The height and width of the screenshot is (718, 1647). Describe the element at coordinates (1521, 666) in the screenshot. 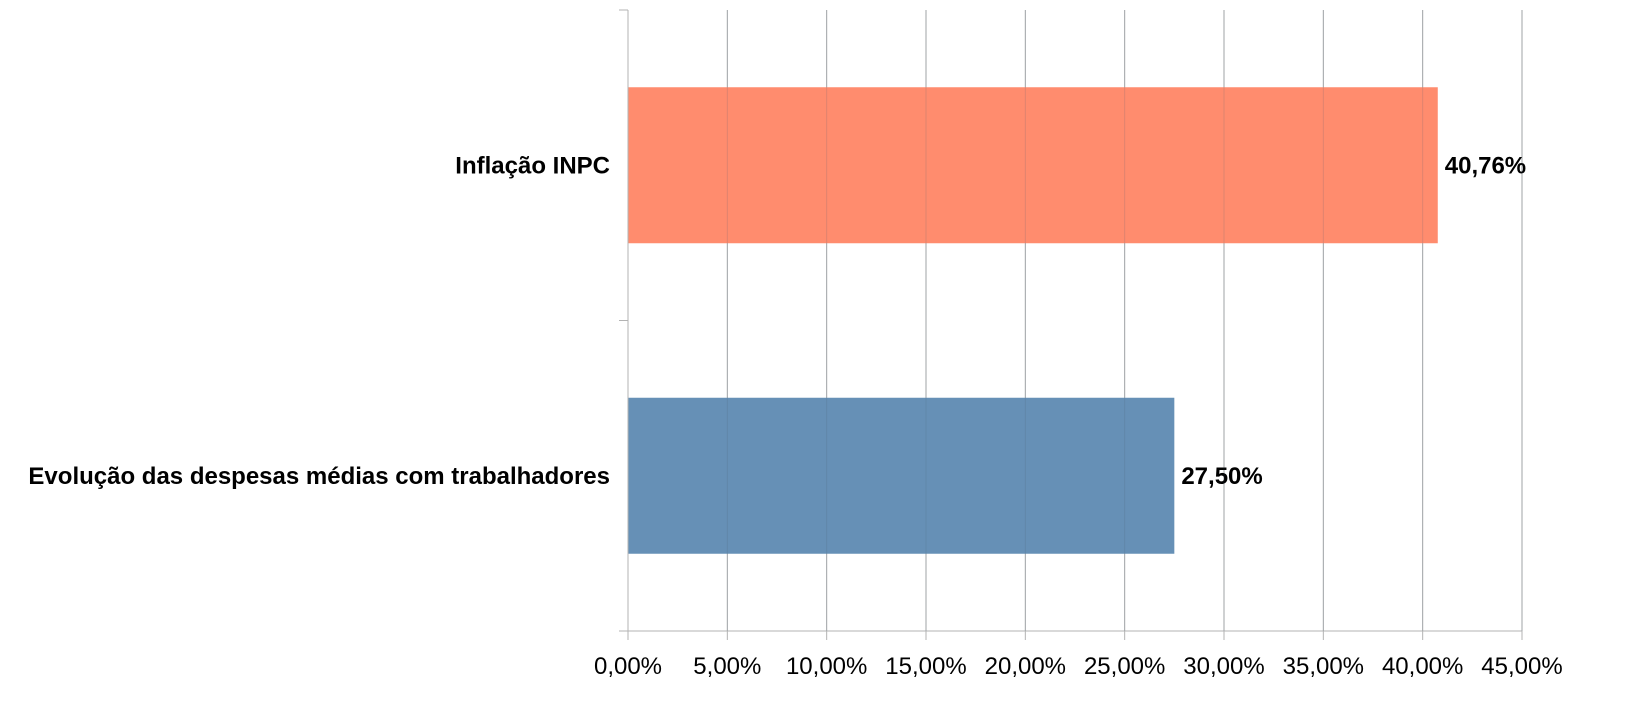

I see `x-tick-label-9: 45,00%` at that location.